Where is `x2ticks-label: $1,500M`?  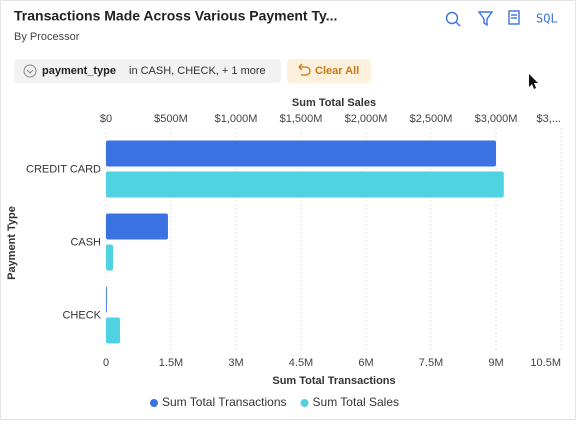
x2ticks-label: $1,500M is located at coordinates (301, 119).